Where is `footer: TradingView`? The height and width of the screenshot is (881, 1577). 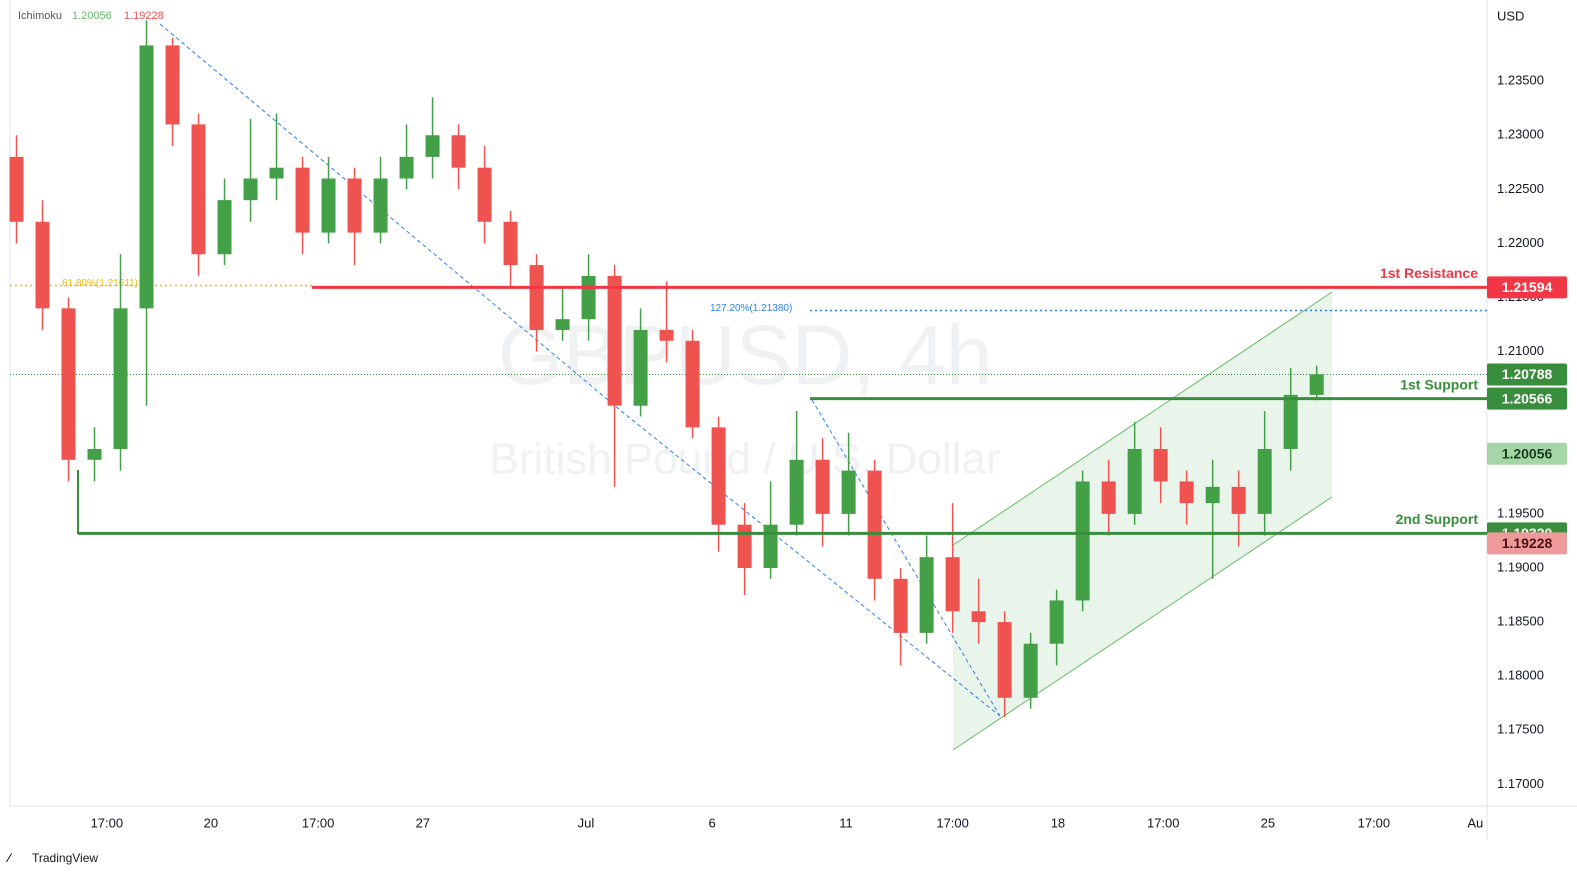 footer: TradingView is located at coordinates (65, 858).